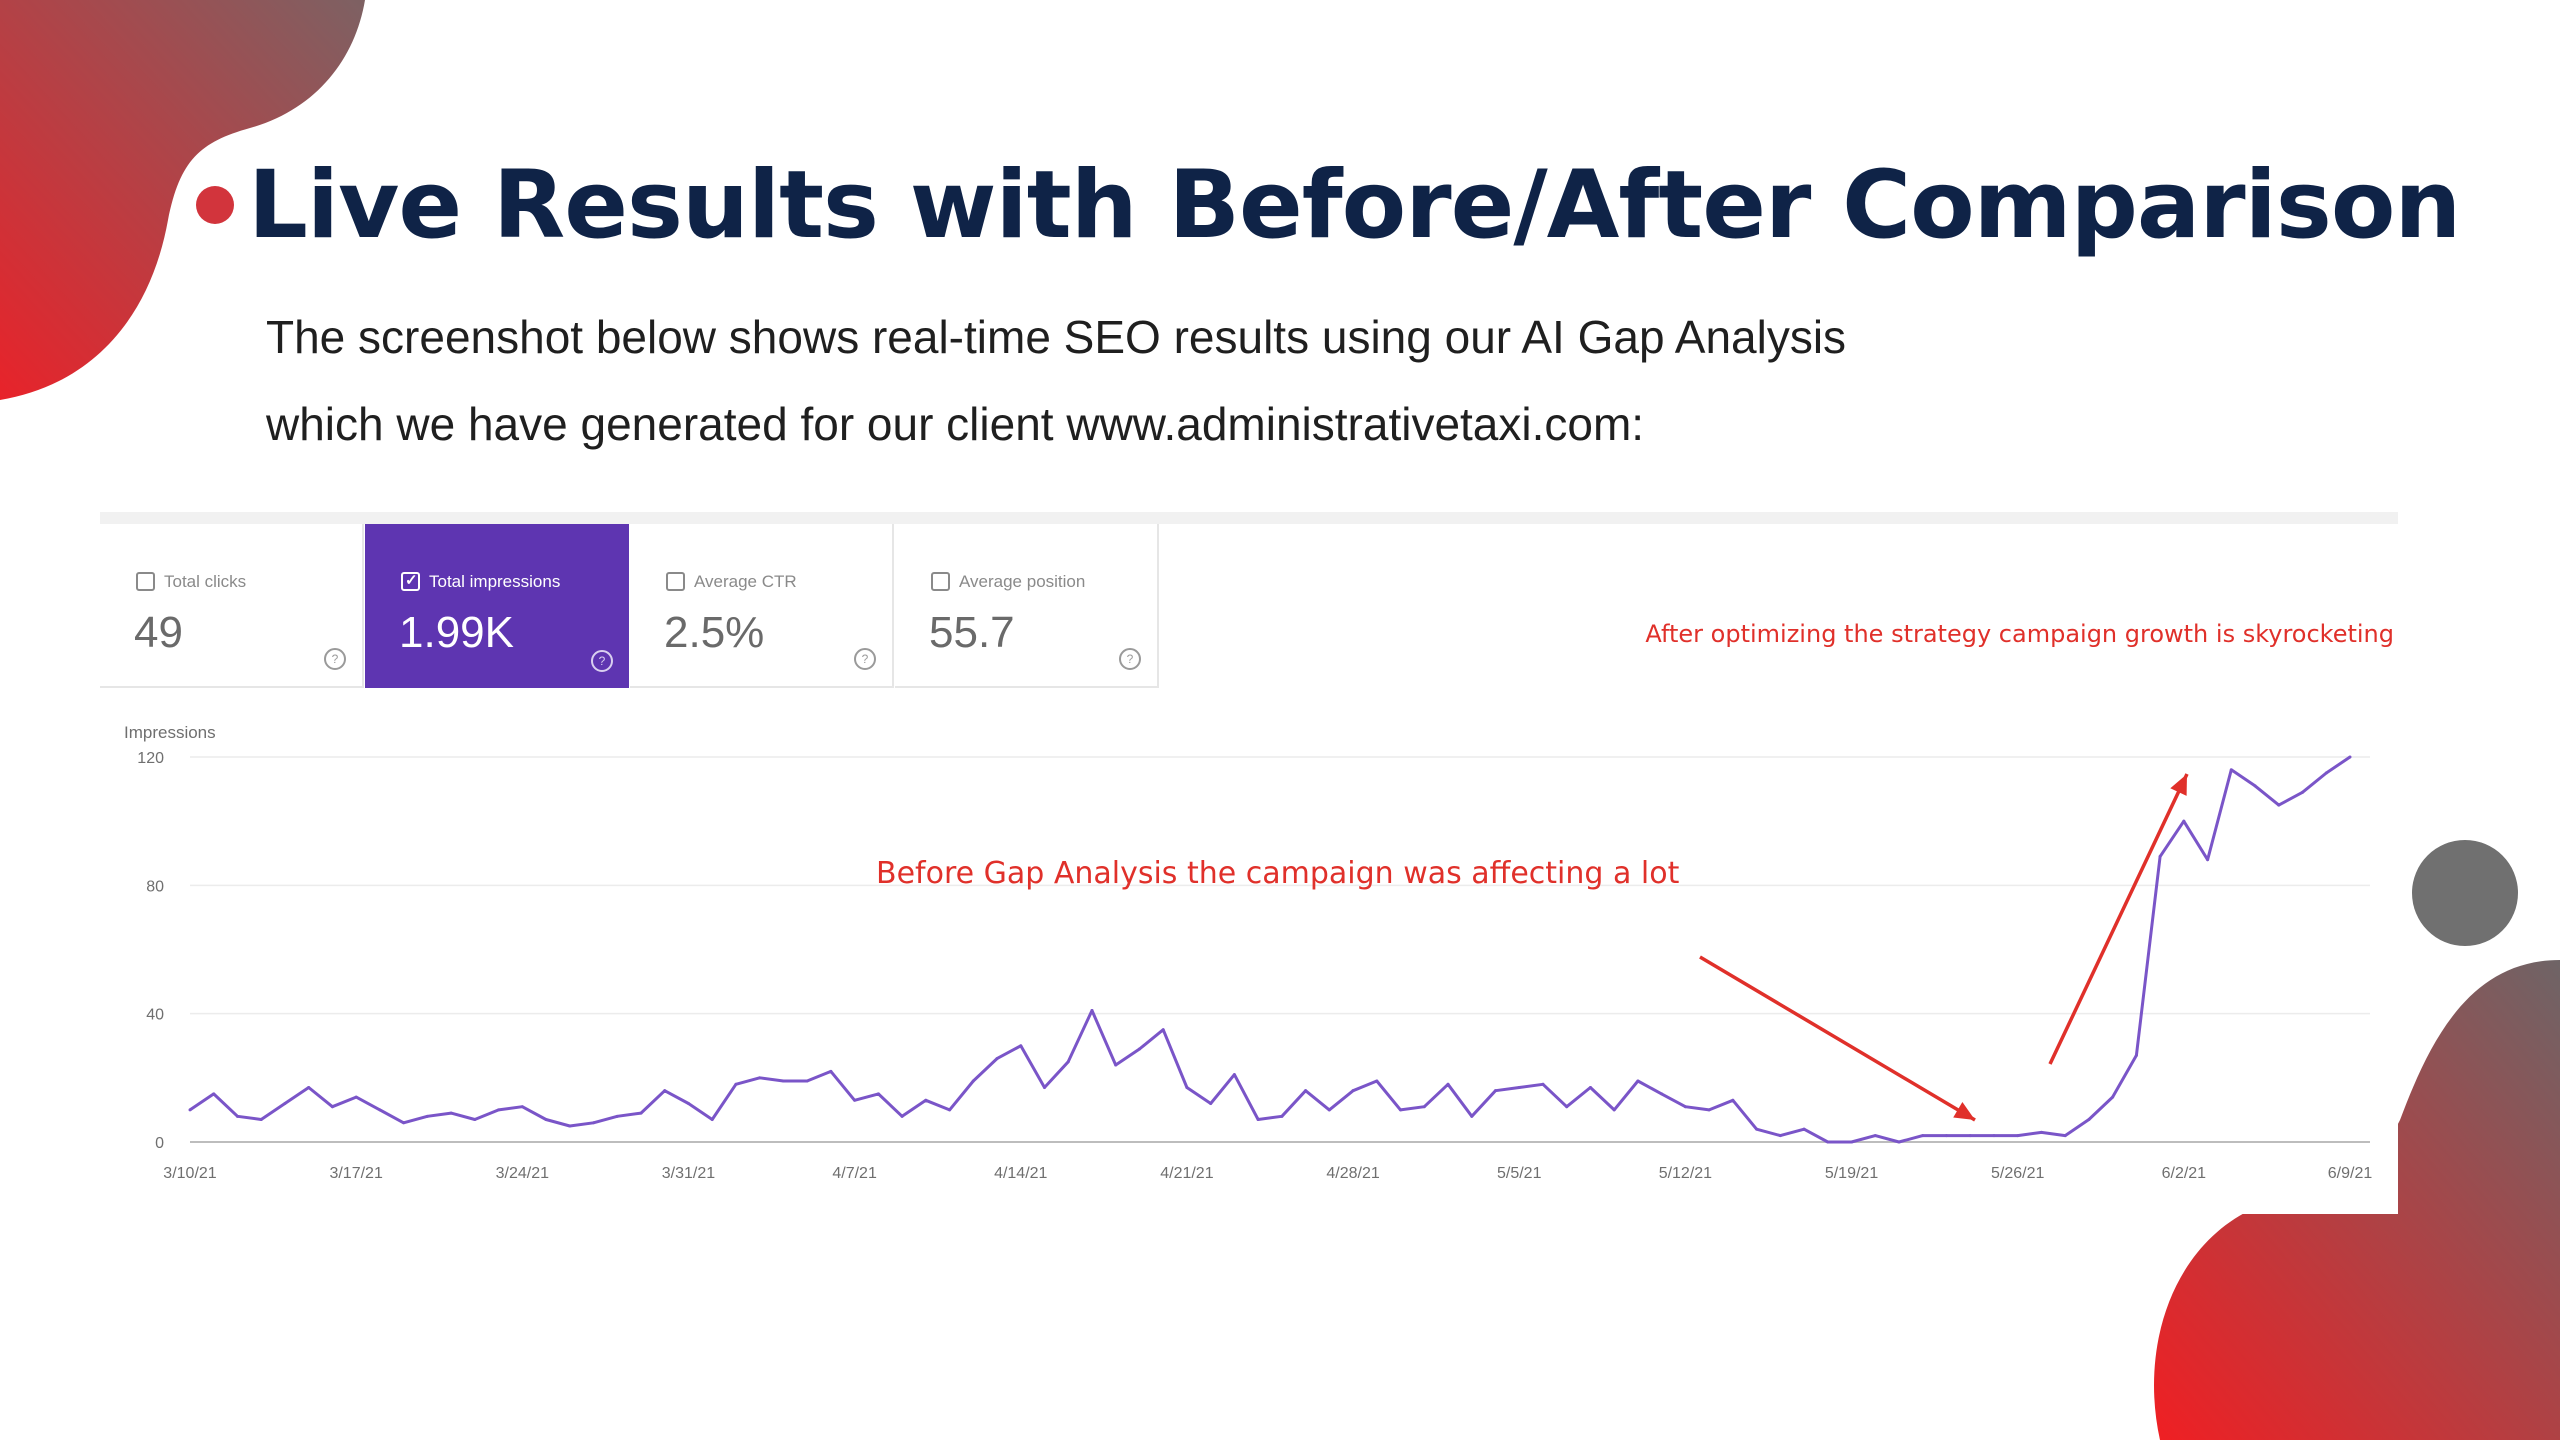 The image size is (2560, 1440). Describe the element at coordinates (1352, 1173) in the screenshot. I see `x-tick-label: 4/28/21` at that location.